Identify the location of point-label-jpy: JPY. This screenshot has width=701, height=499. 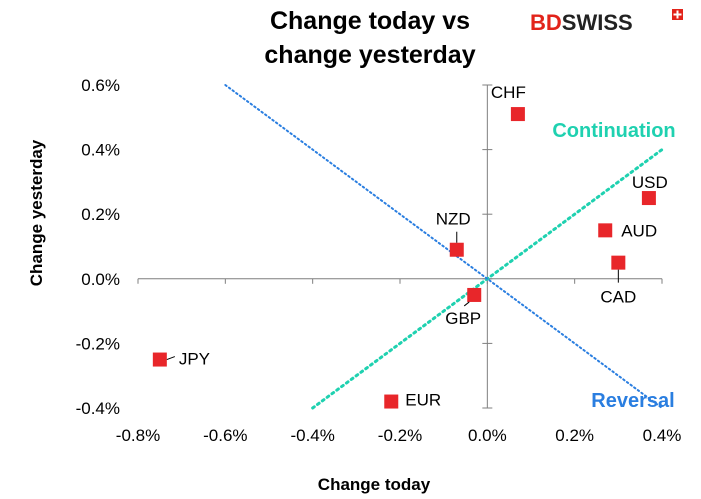
(194, 359).